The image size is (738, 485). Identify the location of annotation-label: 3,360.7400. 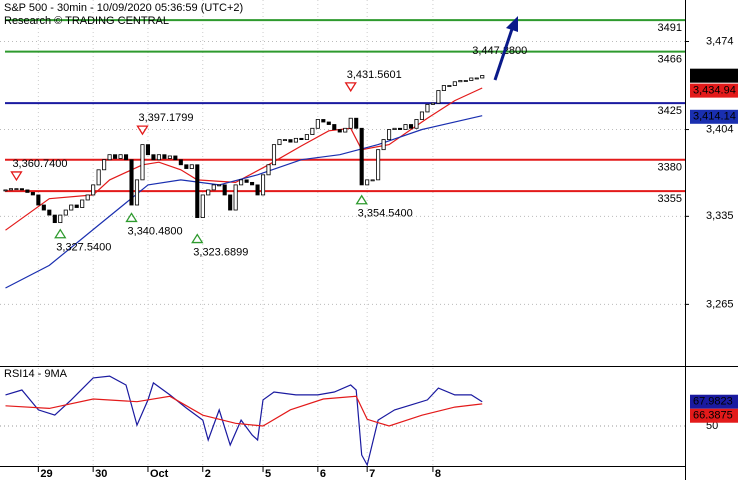
(39, 164).